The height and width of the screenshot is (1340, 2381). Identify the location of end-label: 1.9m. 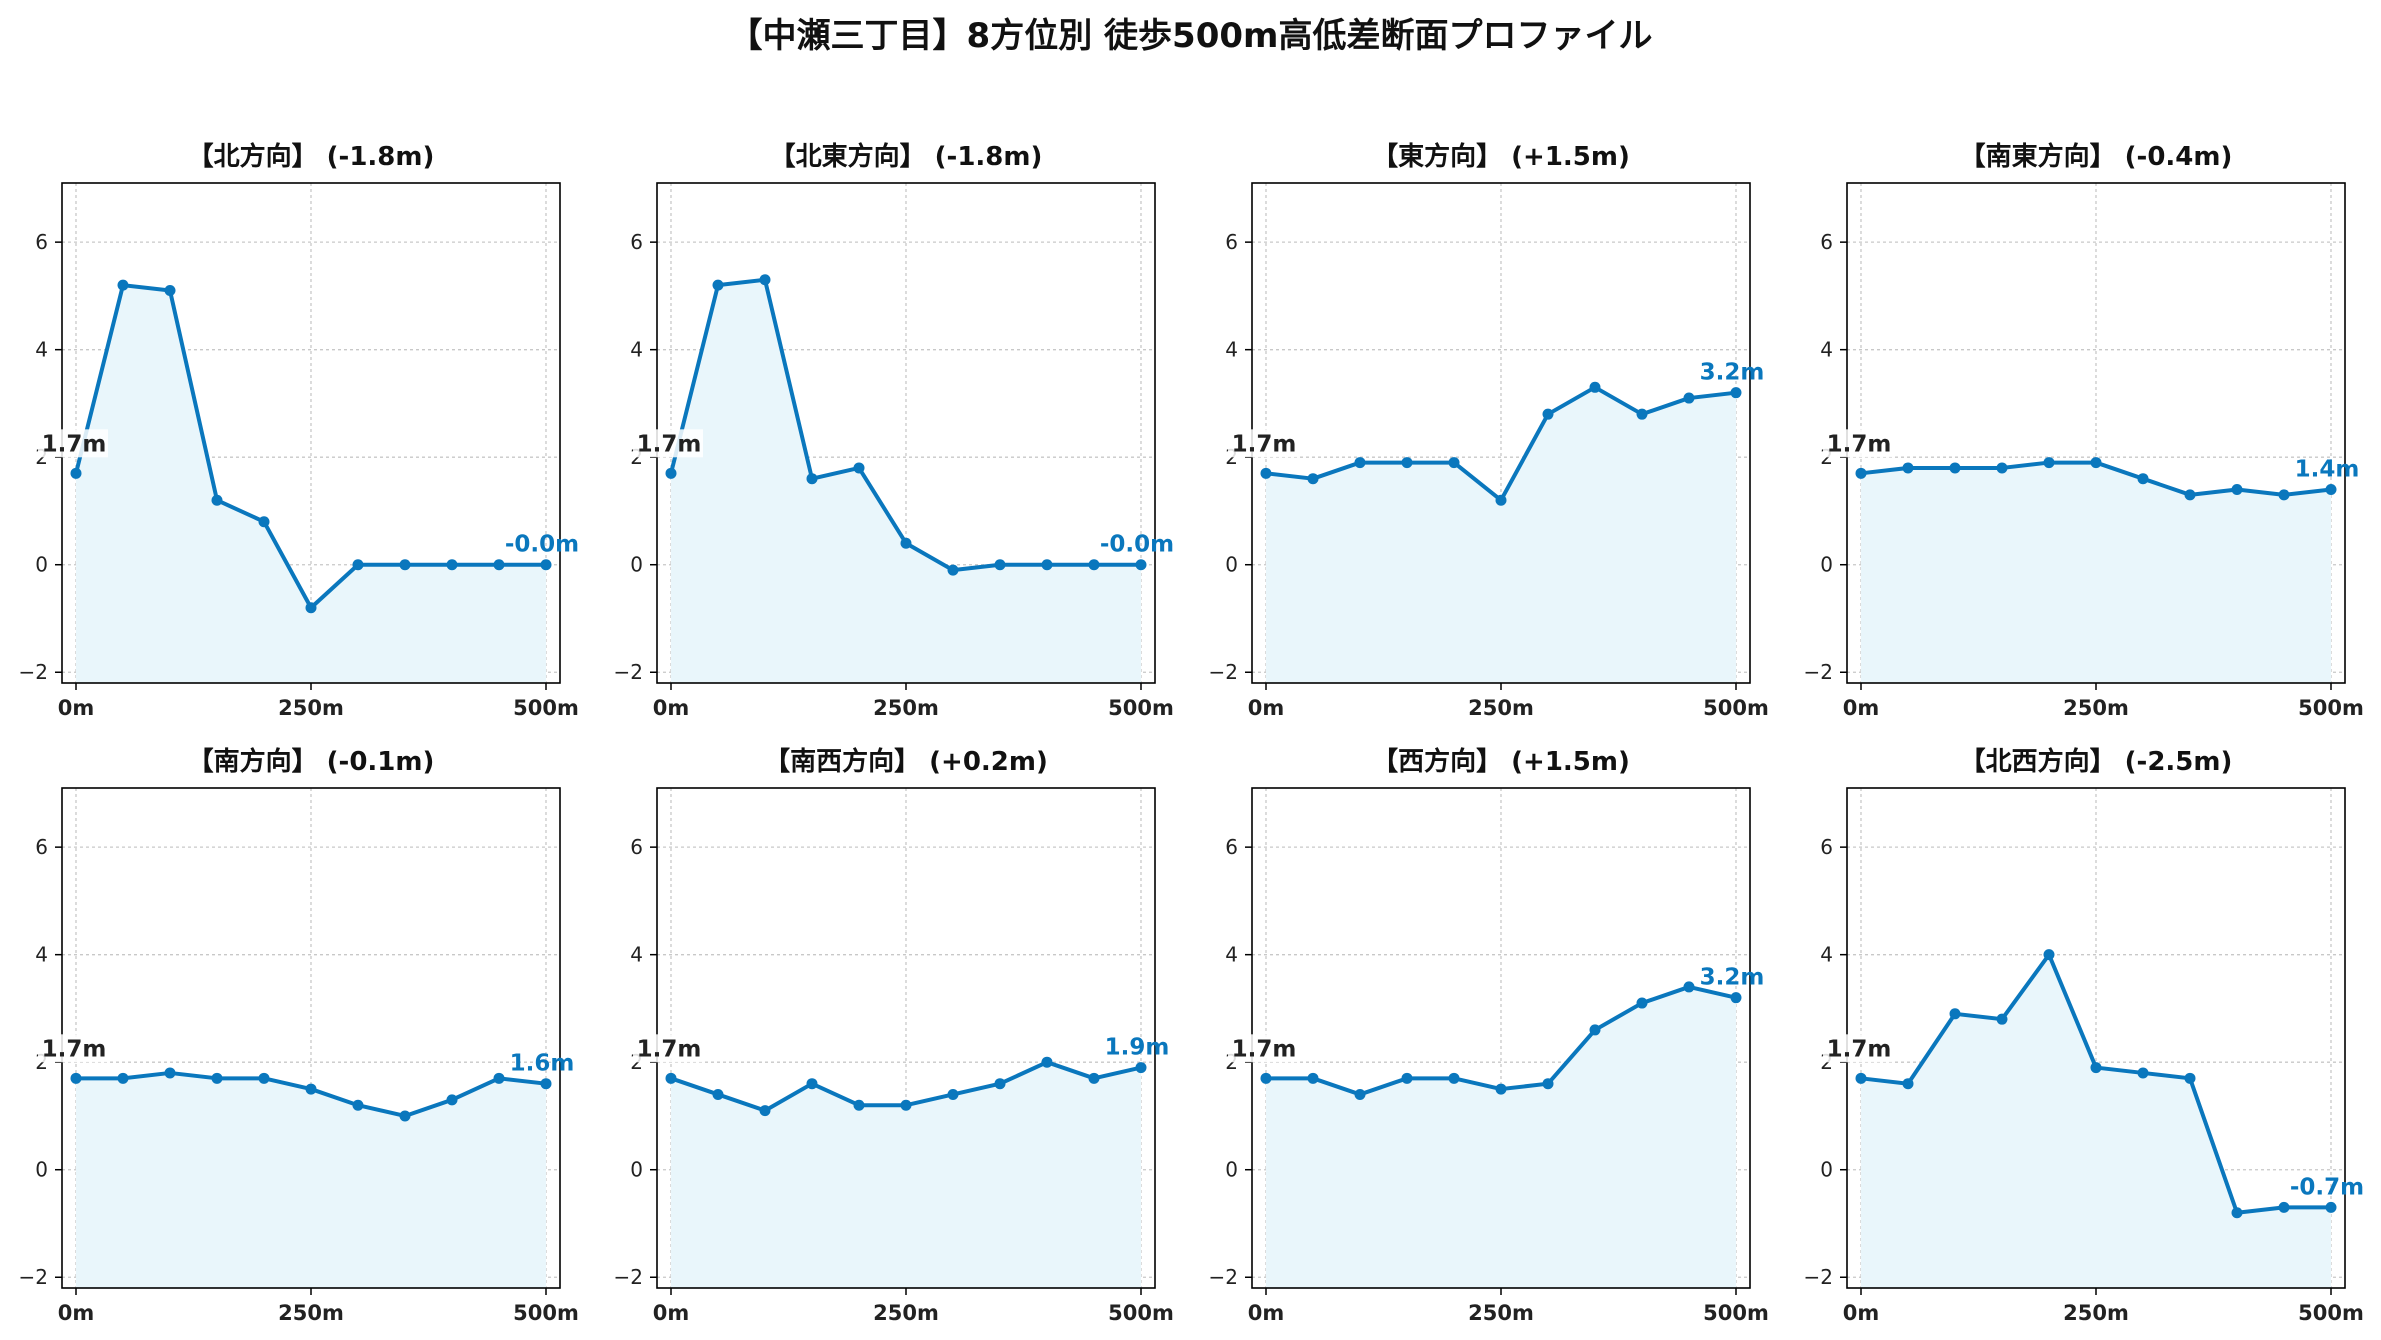
(1137, 1048).